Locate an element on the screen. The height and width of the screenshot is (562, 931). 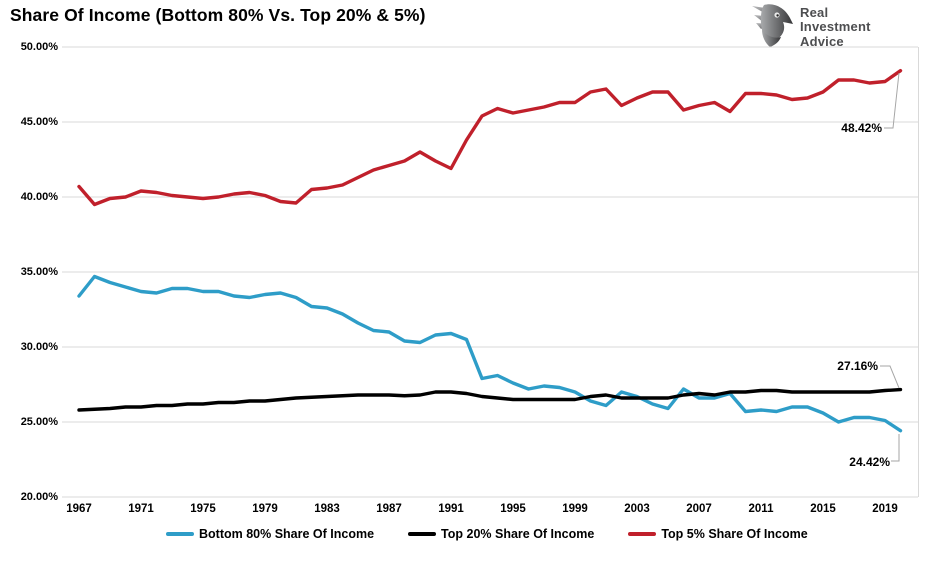
leader-bottom80 is located at coordinates (895, 448).